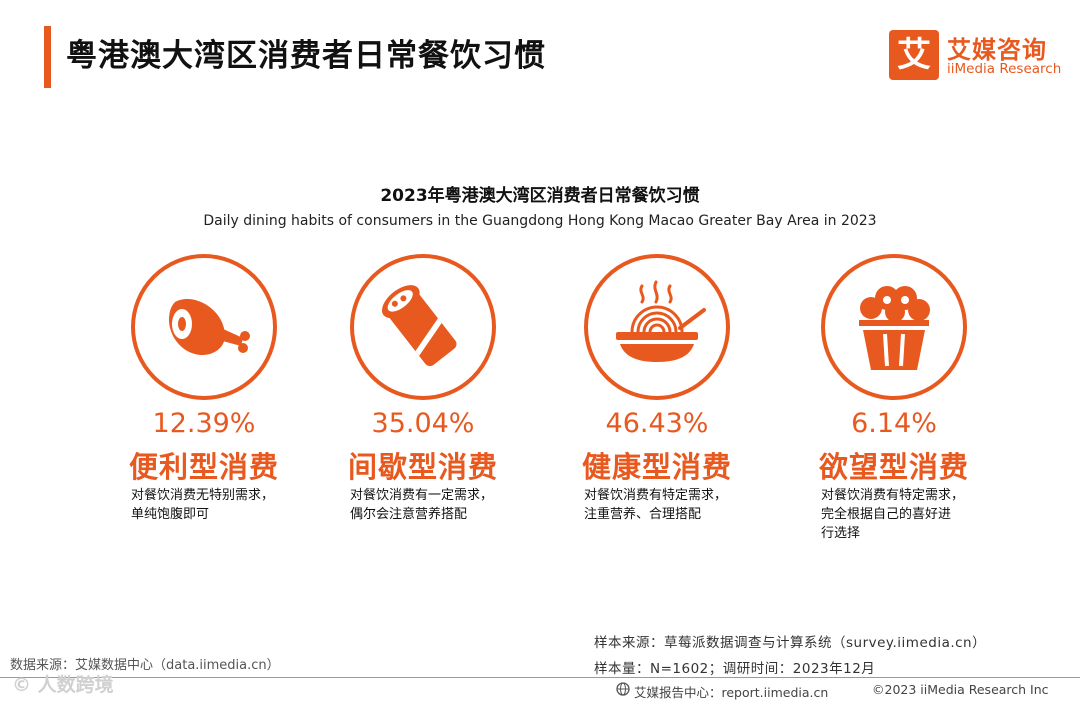  I want to click on noodle-bowl-icon, so click(657, 327).